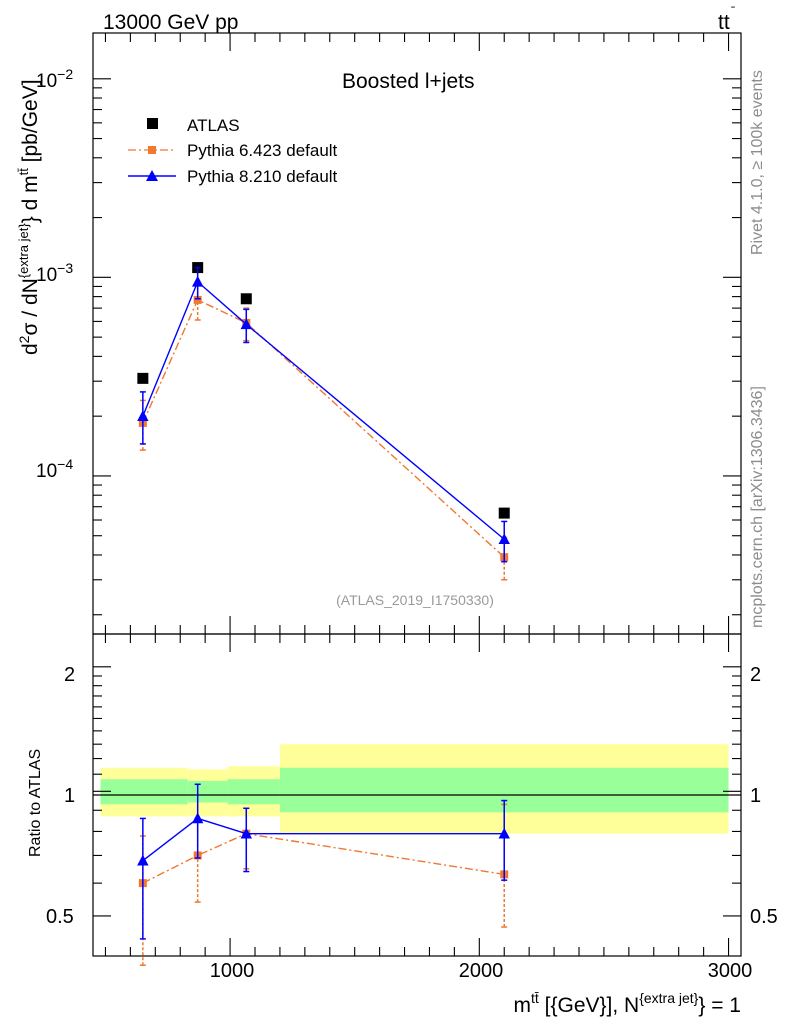  What do you see at coordinates (323, 839) in the screenshot?
I see `pythia8-ratio-line` at bounding box center [323, 839].